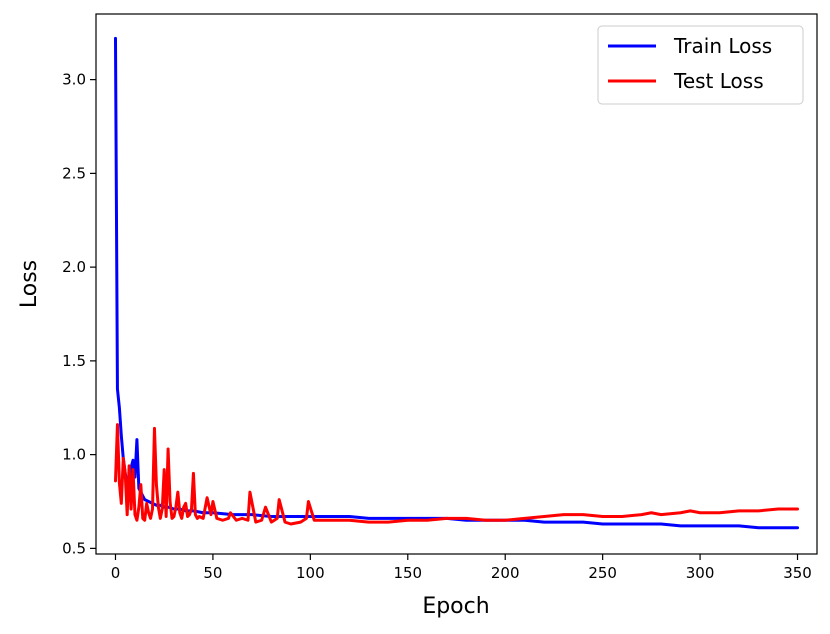 This screenshot has height=634, width=830. Describe the element at coordinates (116, 573) in the screenshot. I see `x-tick-label: 0` at that location.